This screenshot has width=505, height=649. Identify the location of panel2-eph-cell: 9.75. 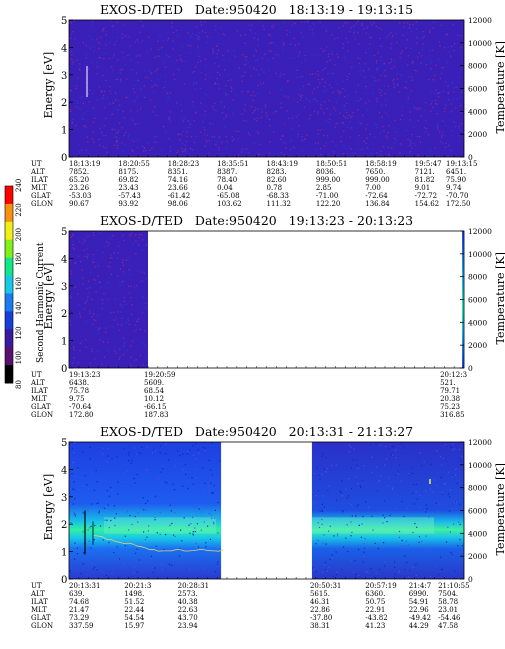
(77, 399).